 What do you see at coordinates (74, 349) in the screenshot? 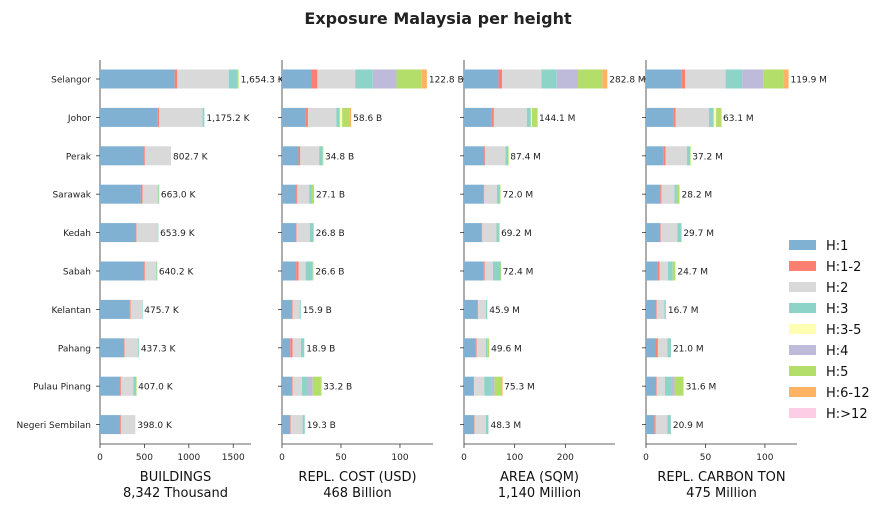
I see `y-tick-label: Pahang` at bounding box center [74, 349].